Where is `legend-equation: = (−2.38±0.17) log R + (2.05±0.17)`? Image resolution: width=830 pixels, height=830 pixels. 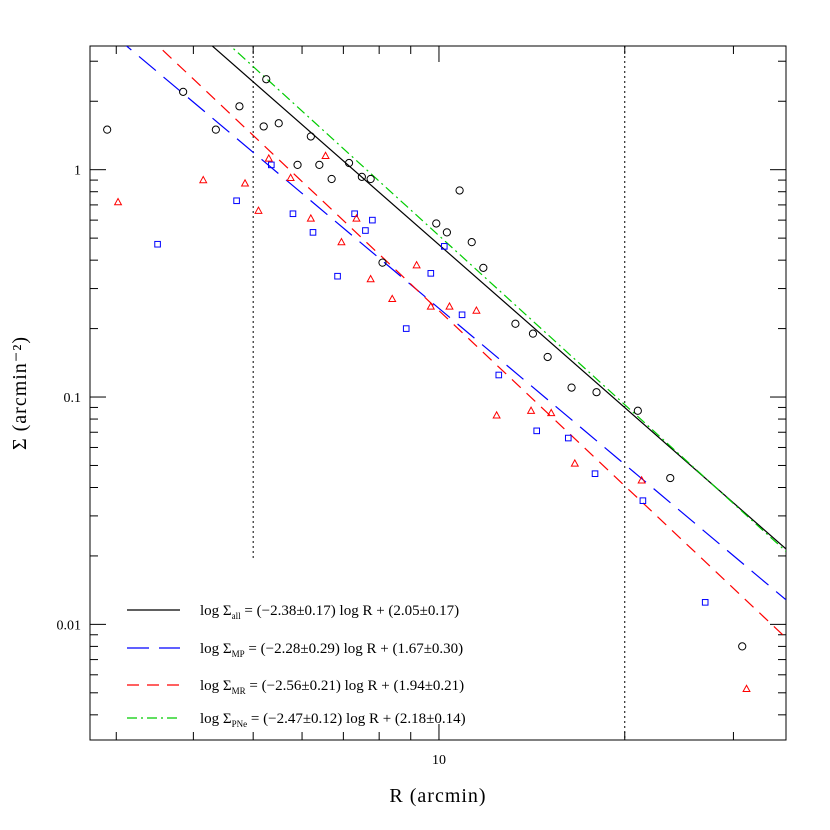 legend-equation: = (−2.38±0.17) log R + (2.05±0.17) is located at coordinates (350, 611).